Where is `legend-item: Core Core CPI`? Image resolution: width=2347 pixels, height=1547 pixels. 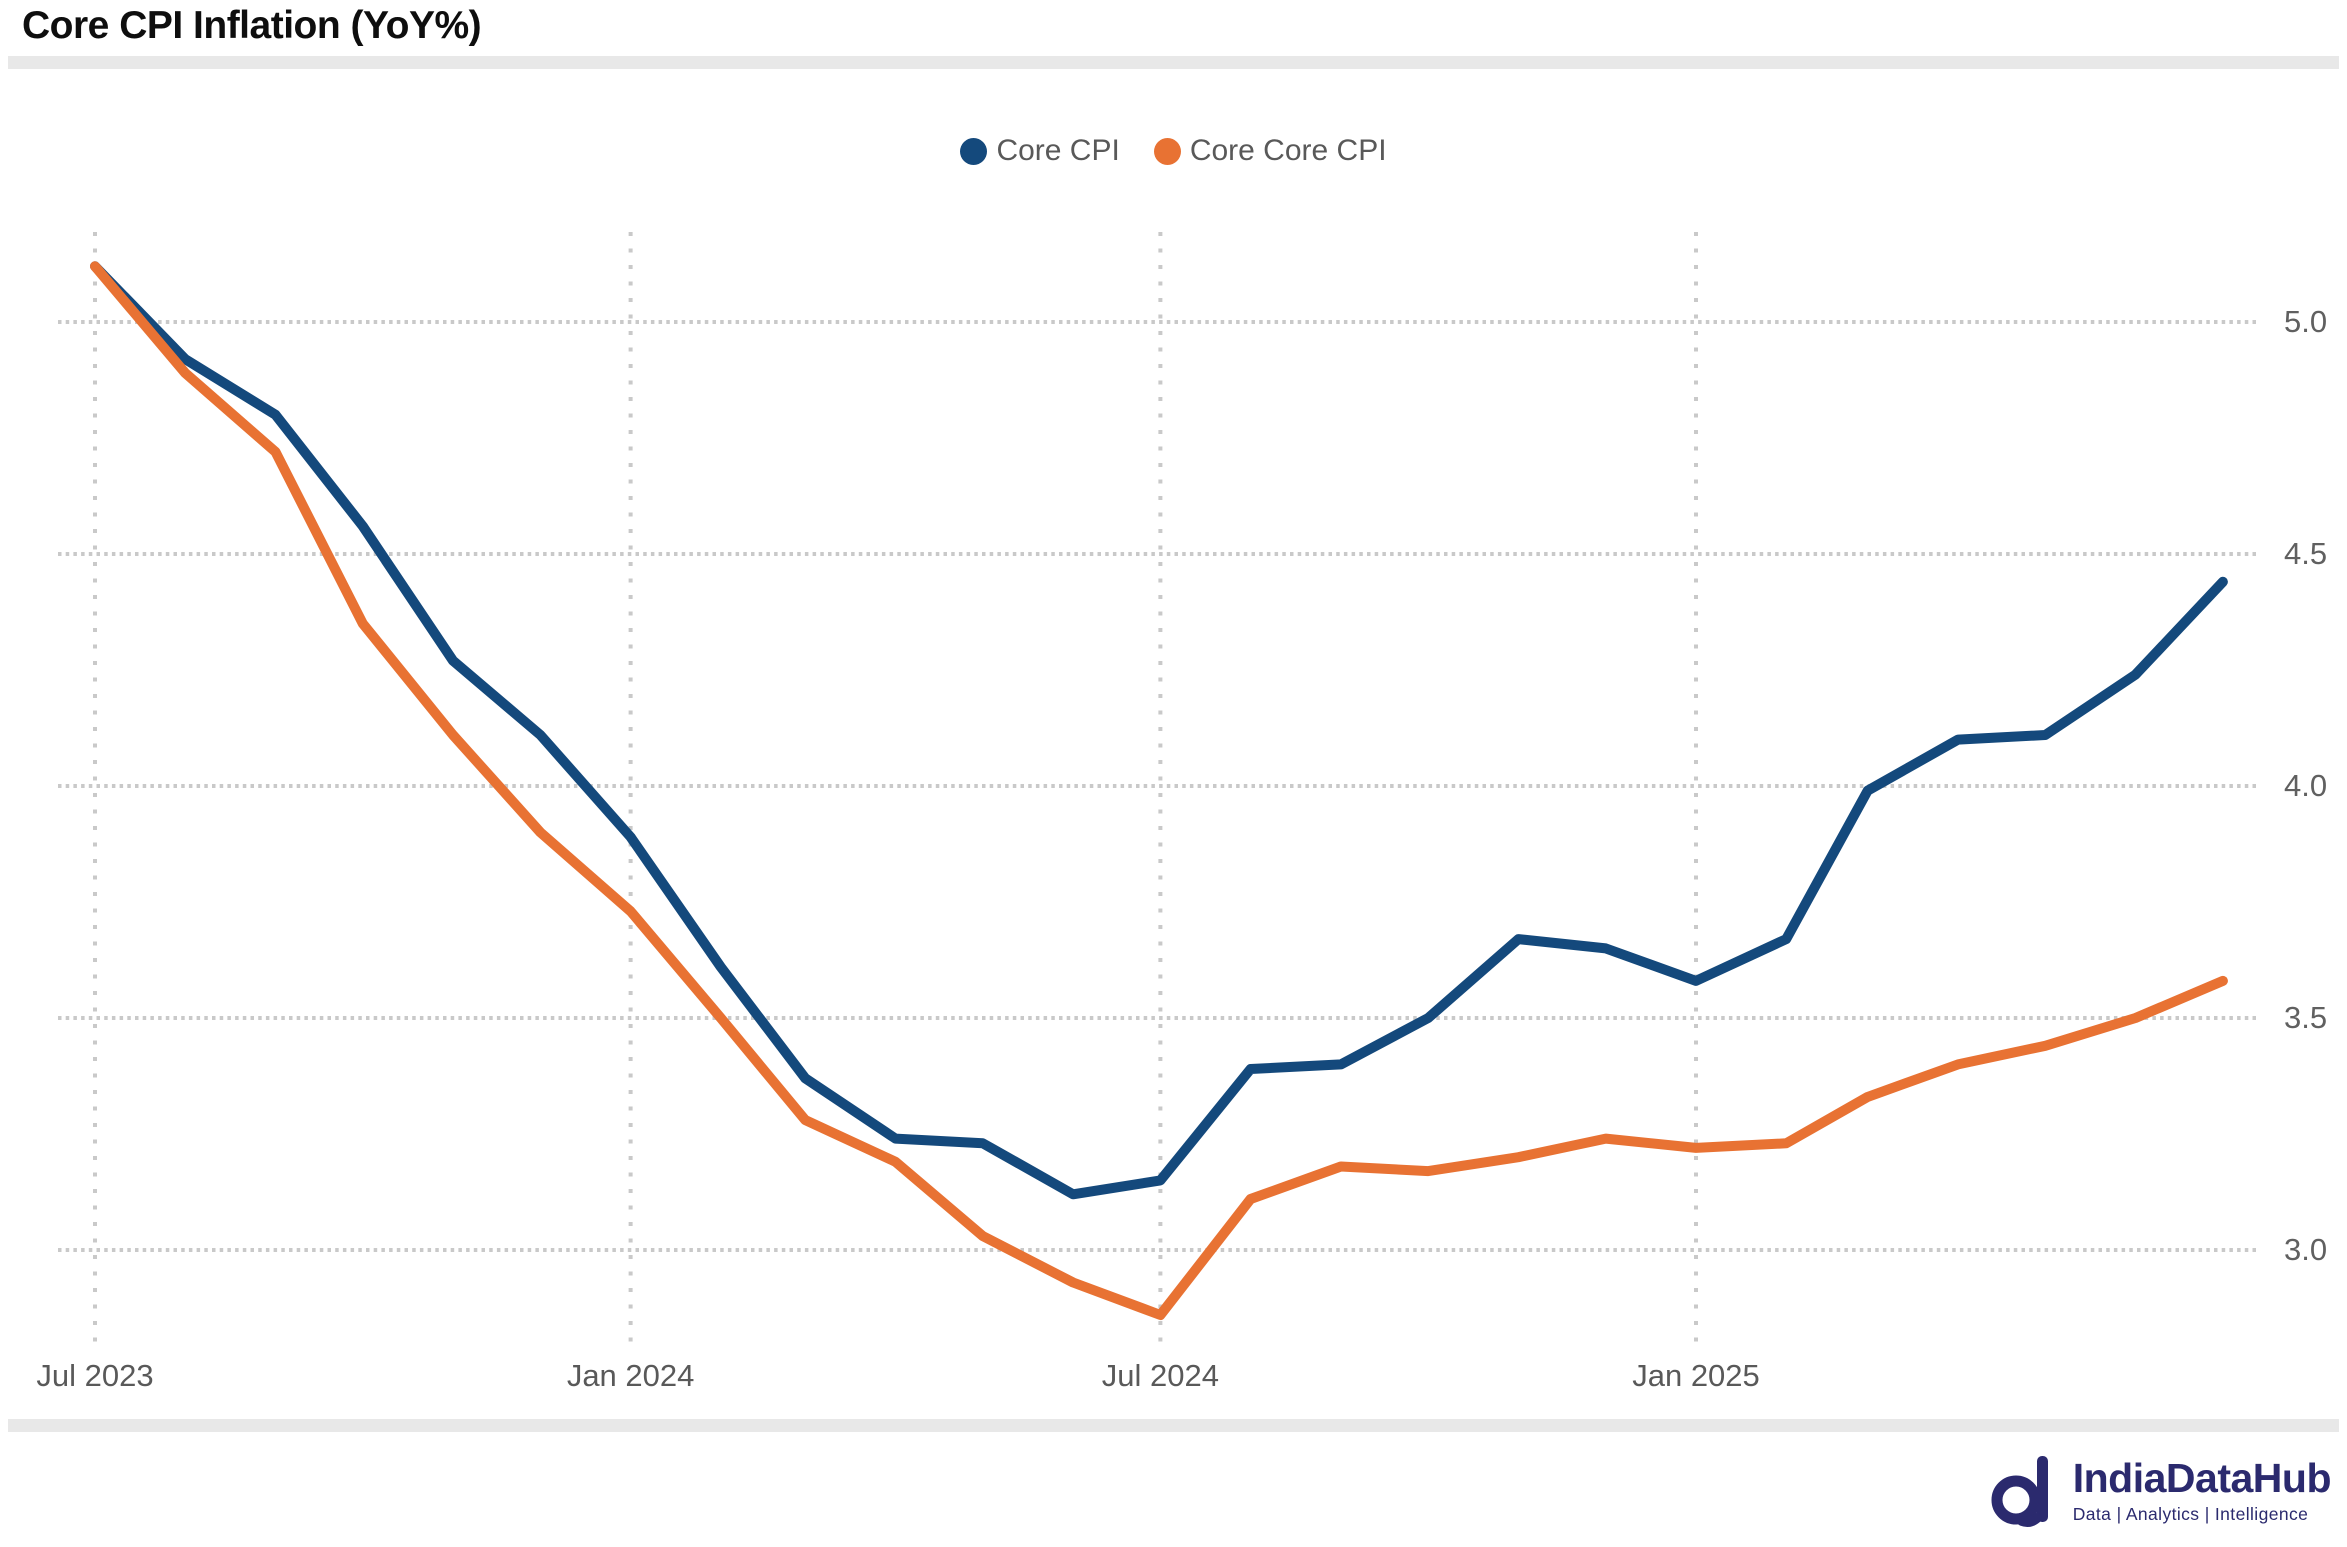 legend-item: Core Core CPI is located at coordinates (1270, 151).